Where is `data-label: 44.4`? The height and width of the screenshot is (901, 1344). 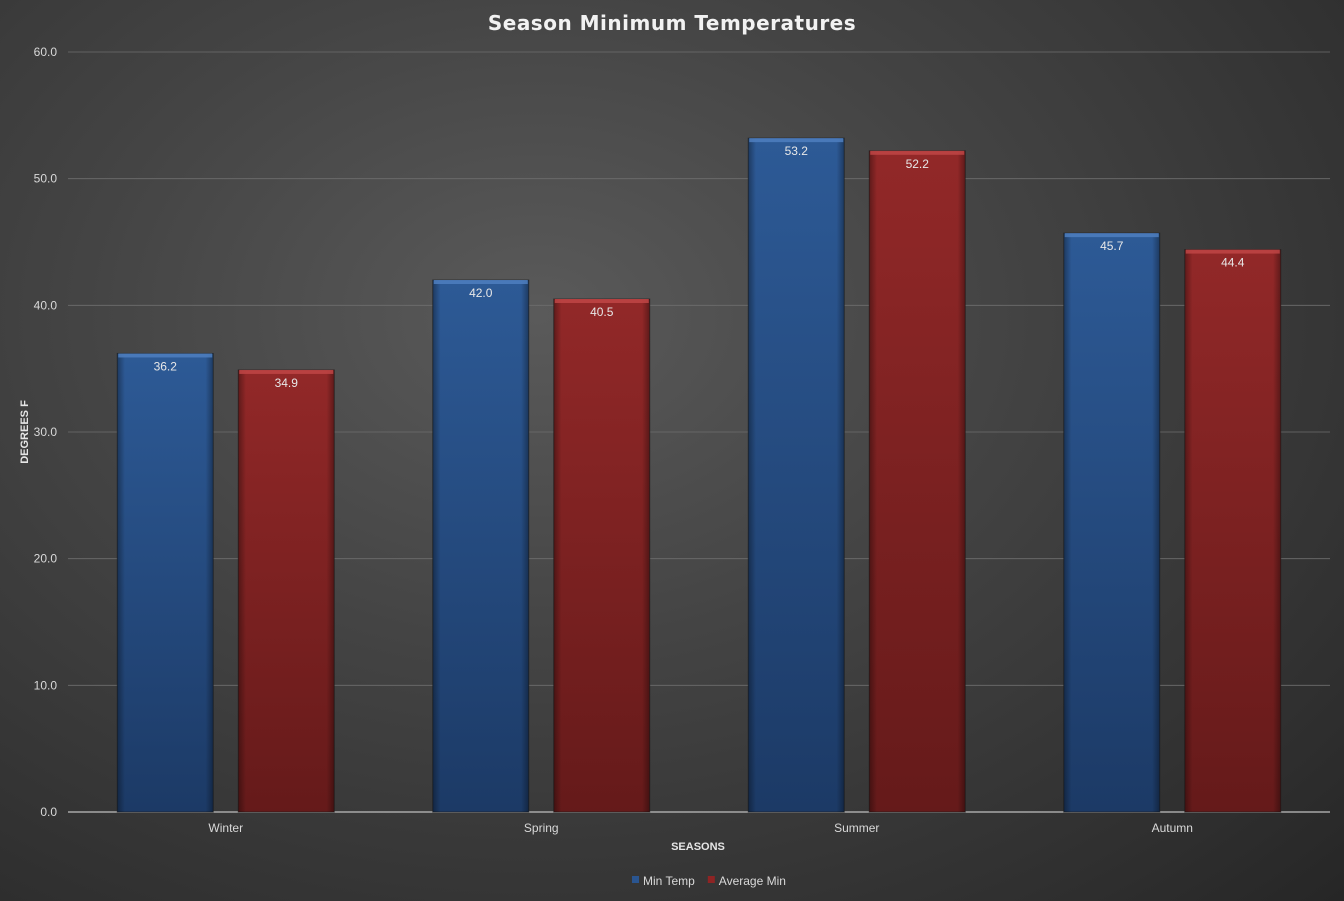 data-label: 44.4 is located at coordinates (1233, 263).